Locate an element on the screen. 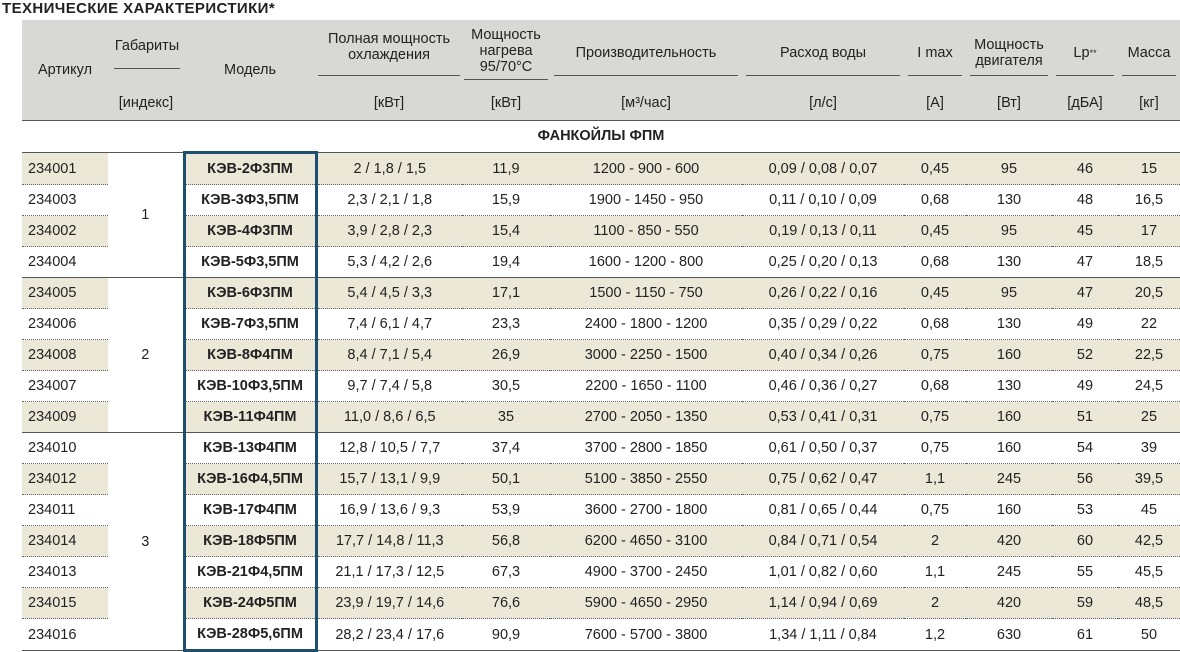 The image size is (1180, 652). cell-model: КЭВ-24Ф5ПМ is located at coordinates (250, 603).